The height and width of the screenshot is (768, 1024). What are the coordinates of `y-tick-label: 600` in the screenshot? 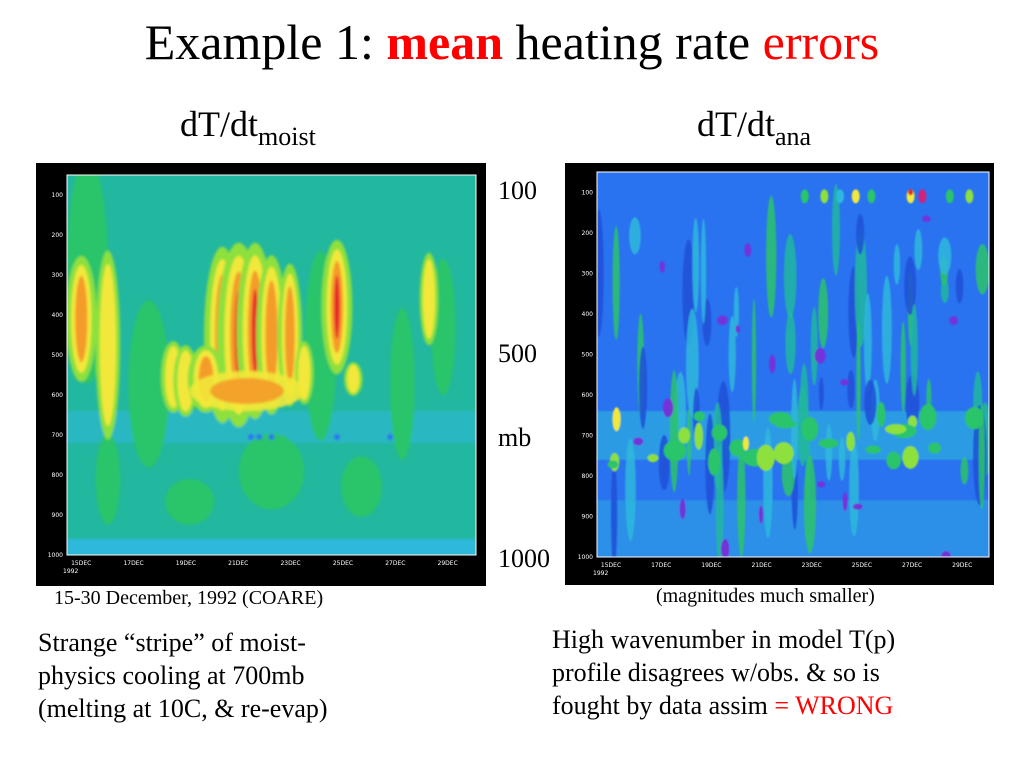 It's located at (588, 395).